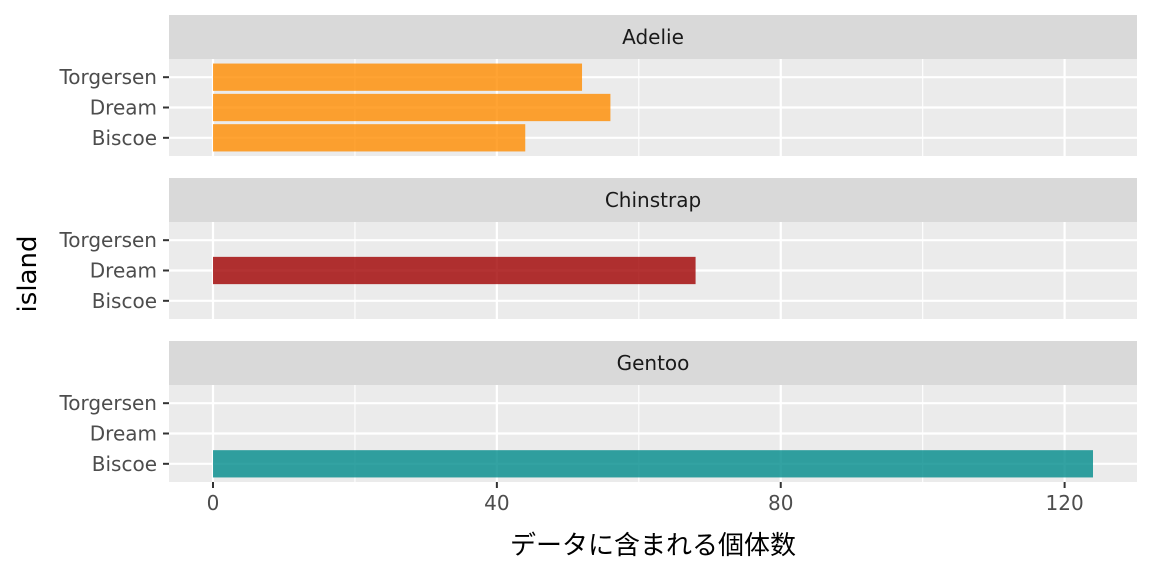 The width and height of the screenshot is (1152, 576). What do you see at coordinates (1065, 503) in the screenshot?
I see `x-tick-label: 120` at bounding box center [1065, 503].